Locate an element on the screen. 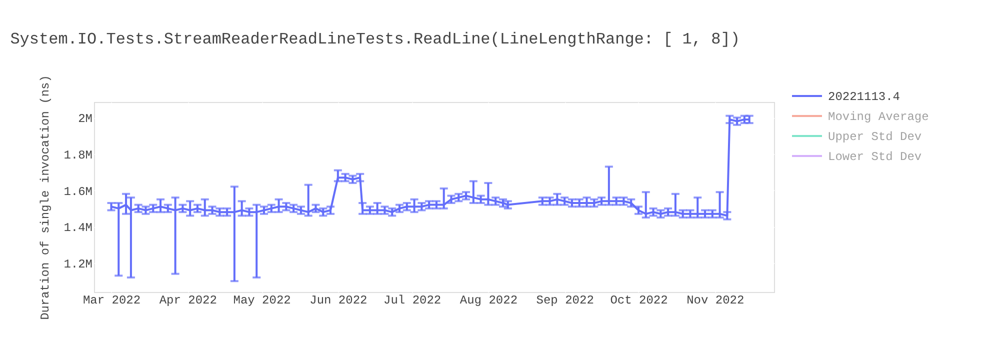 This screenshot has height=350, width=1000. x-tick-label: May 2022 is located at coordinates (262, 301).